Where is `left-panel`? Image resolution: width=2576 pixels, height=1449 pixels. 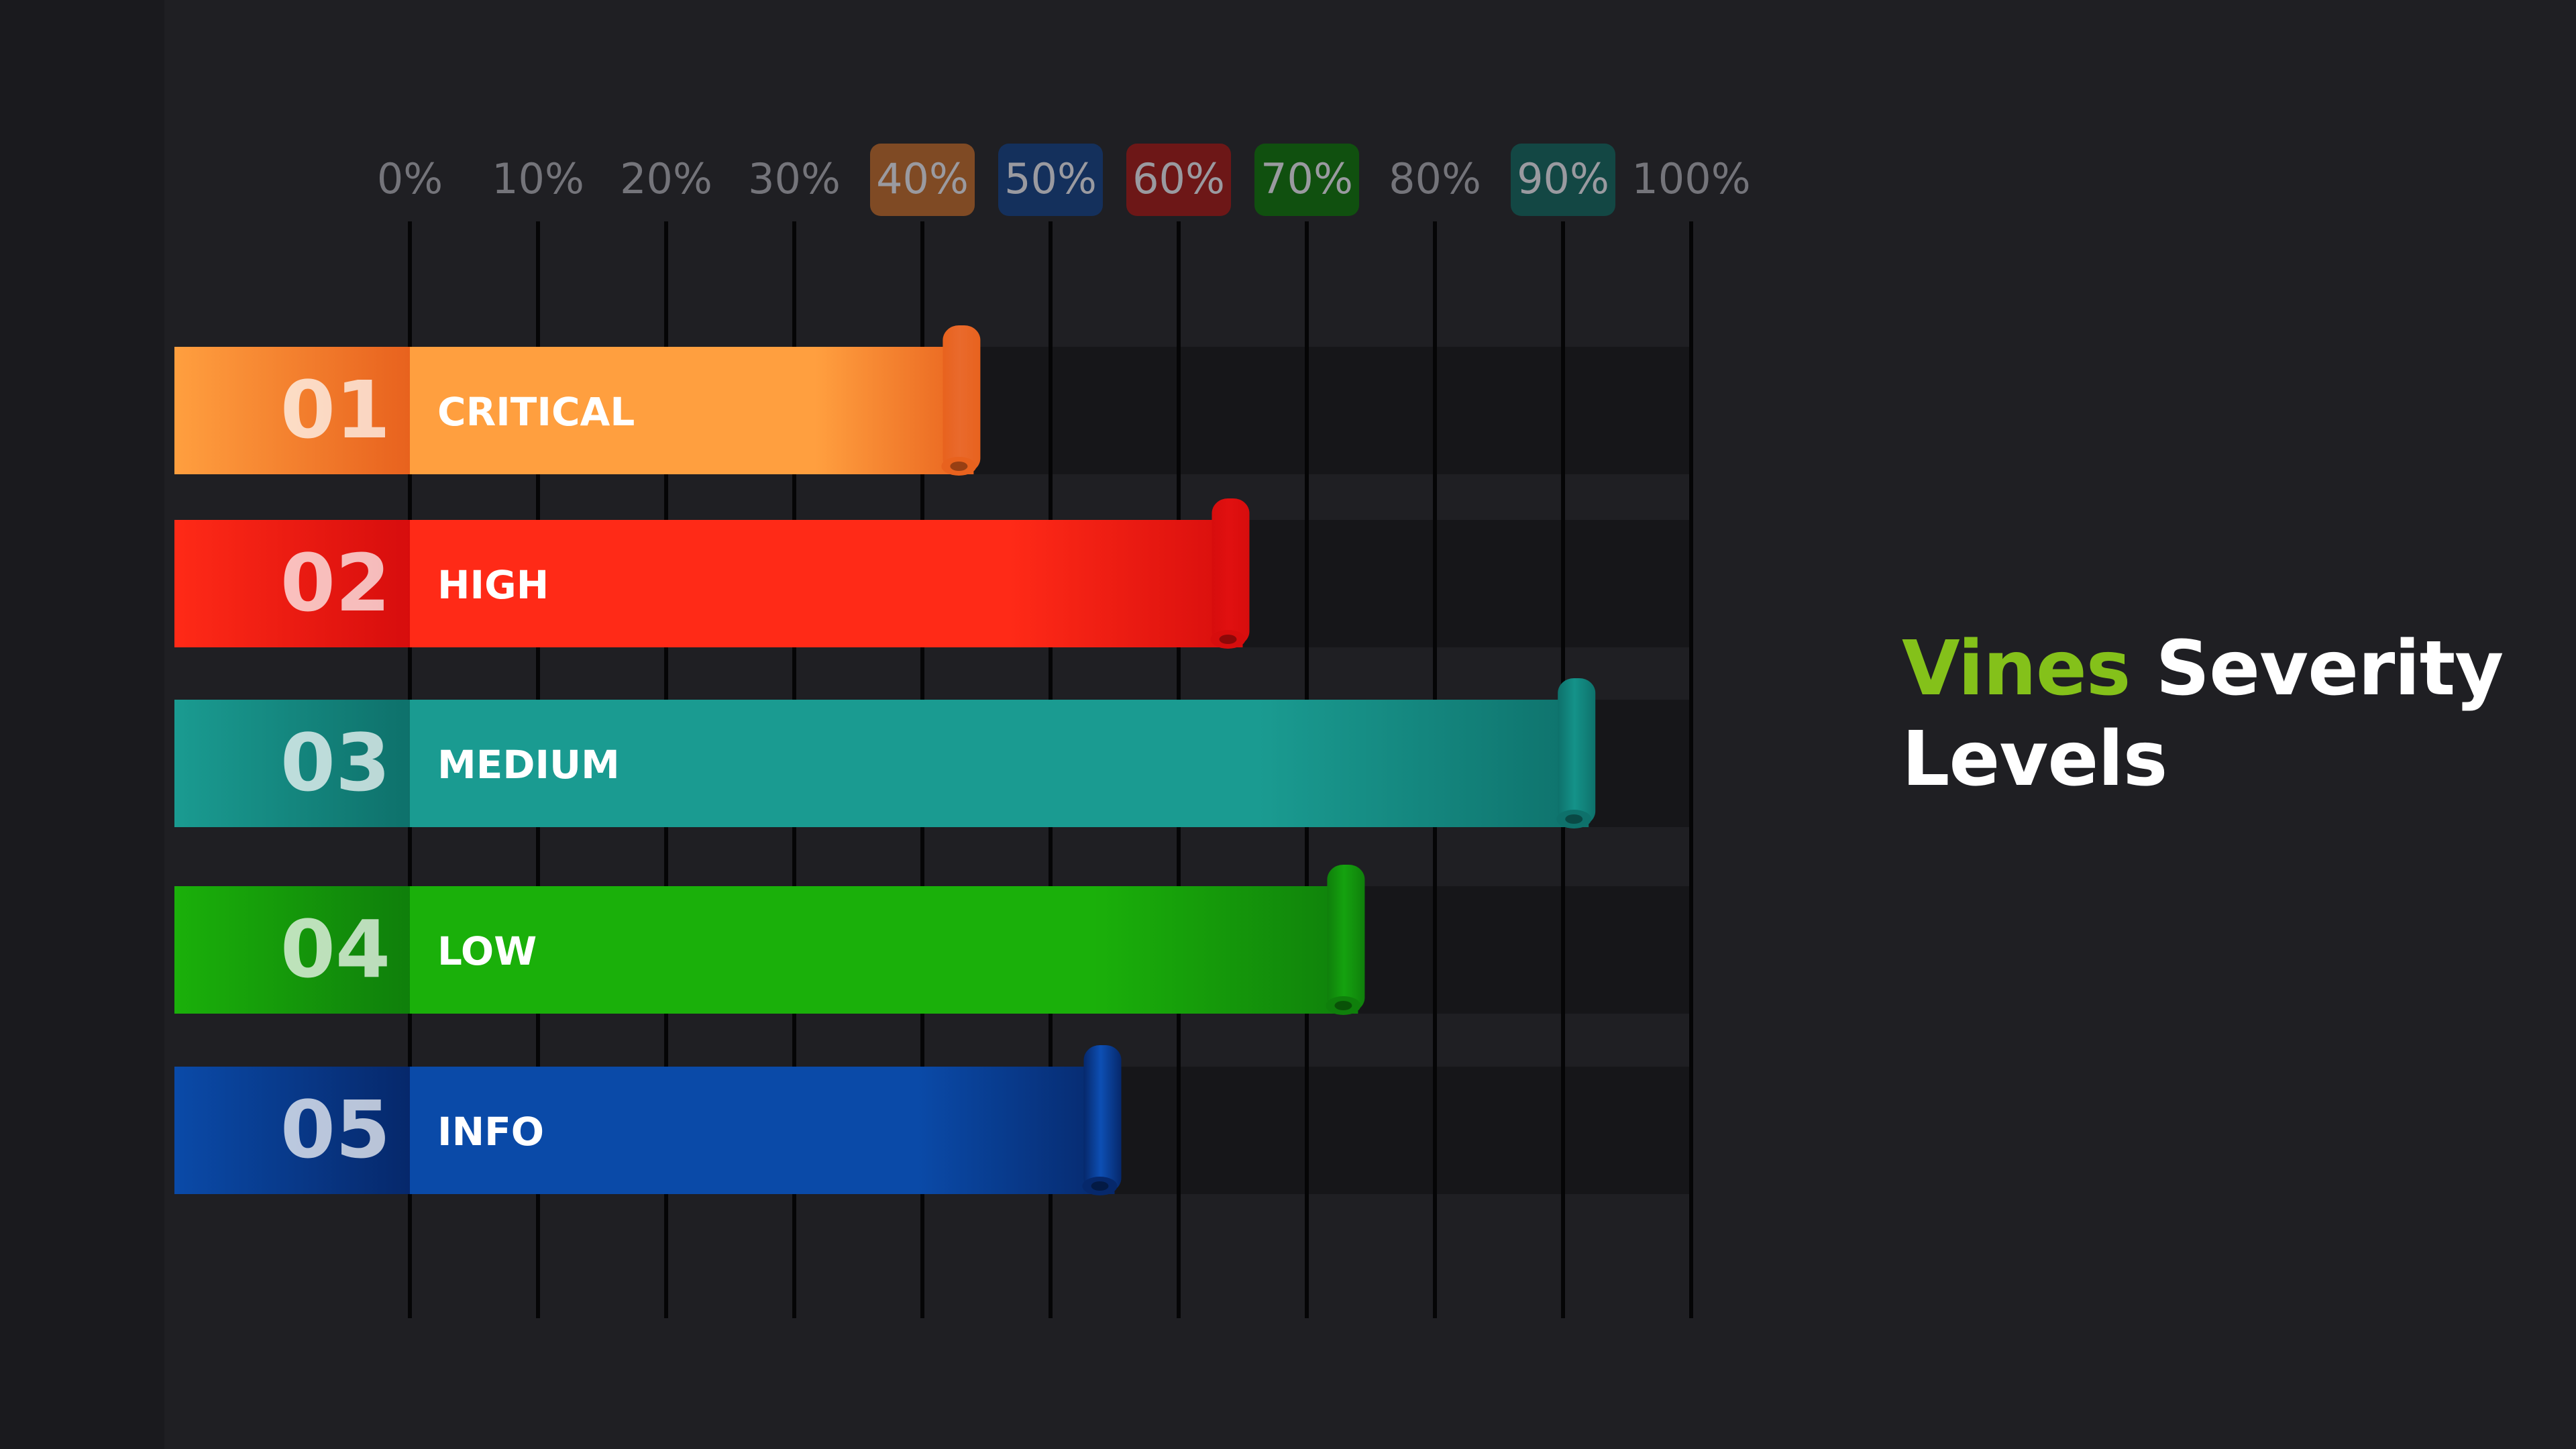
left-panel is located at coordinates (82, 724).